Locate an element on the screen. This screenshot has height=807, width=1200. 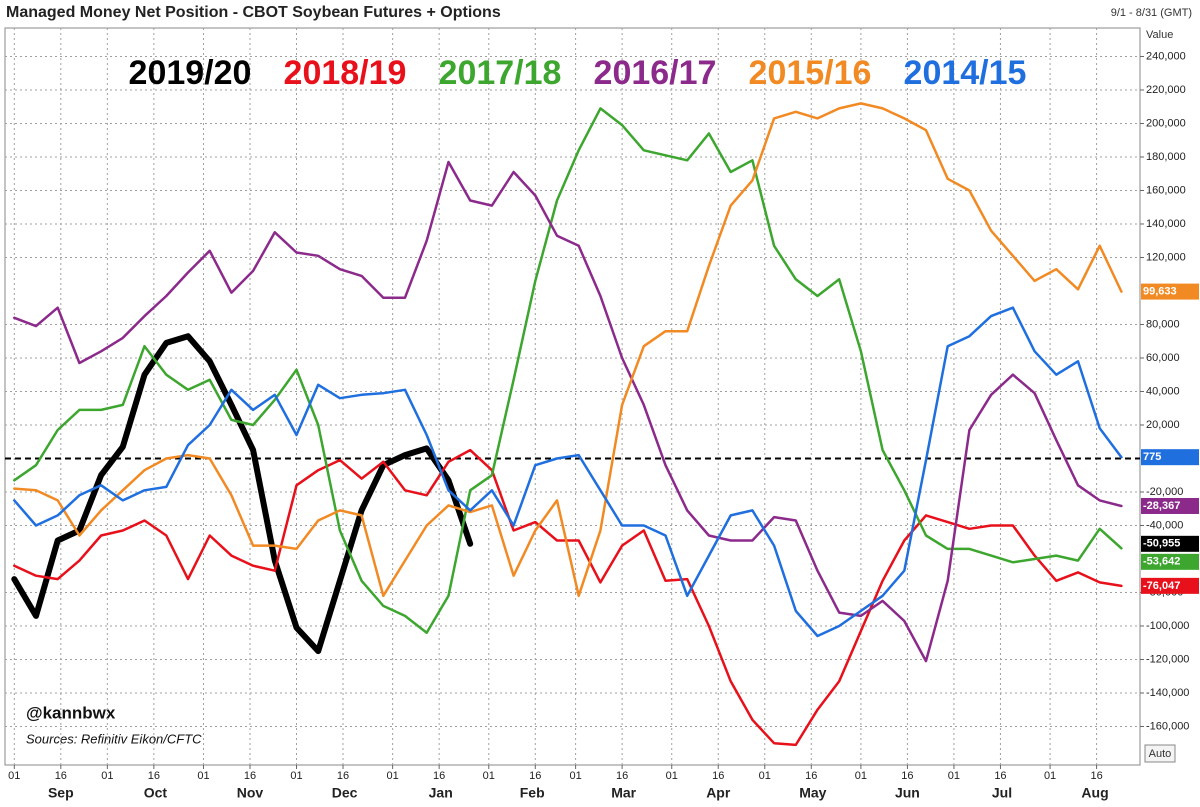
end-value-label: -53,642 is located at coordinates (1161, 562).